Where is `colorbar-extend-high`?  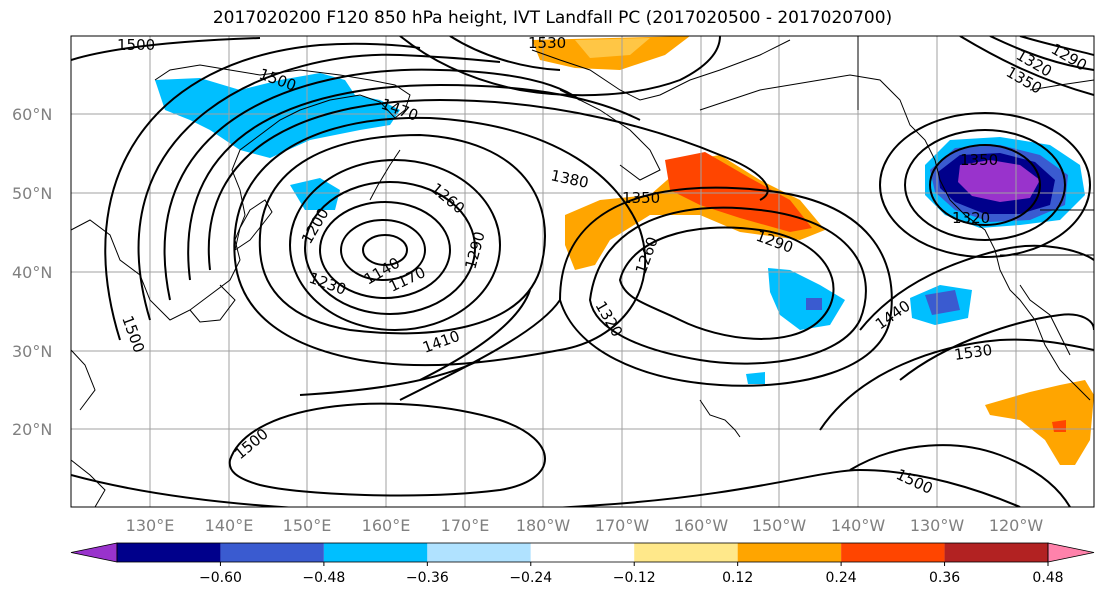
colorbar-extend-high is located at coordinates (1071, 552).